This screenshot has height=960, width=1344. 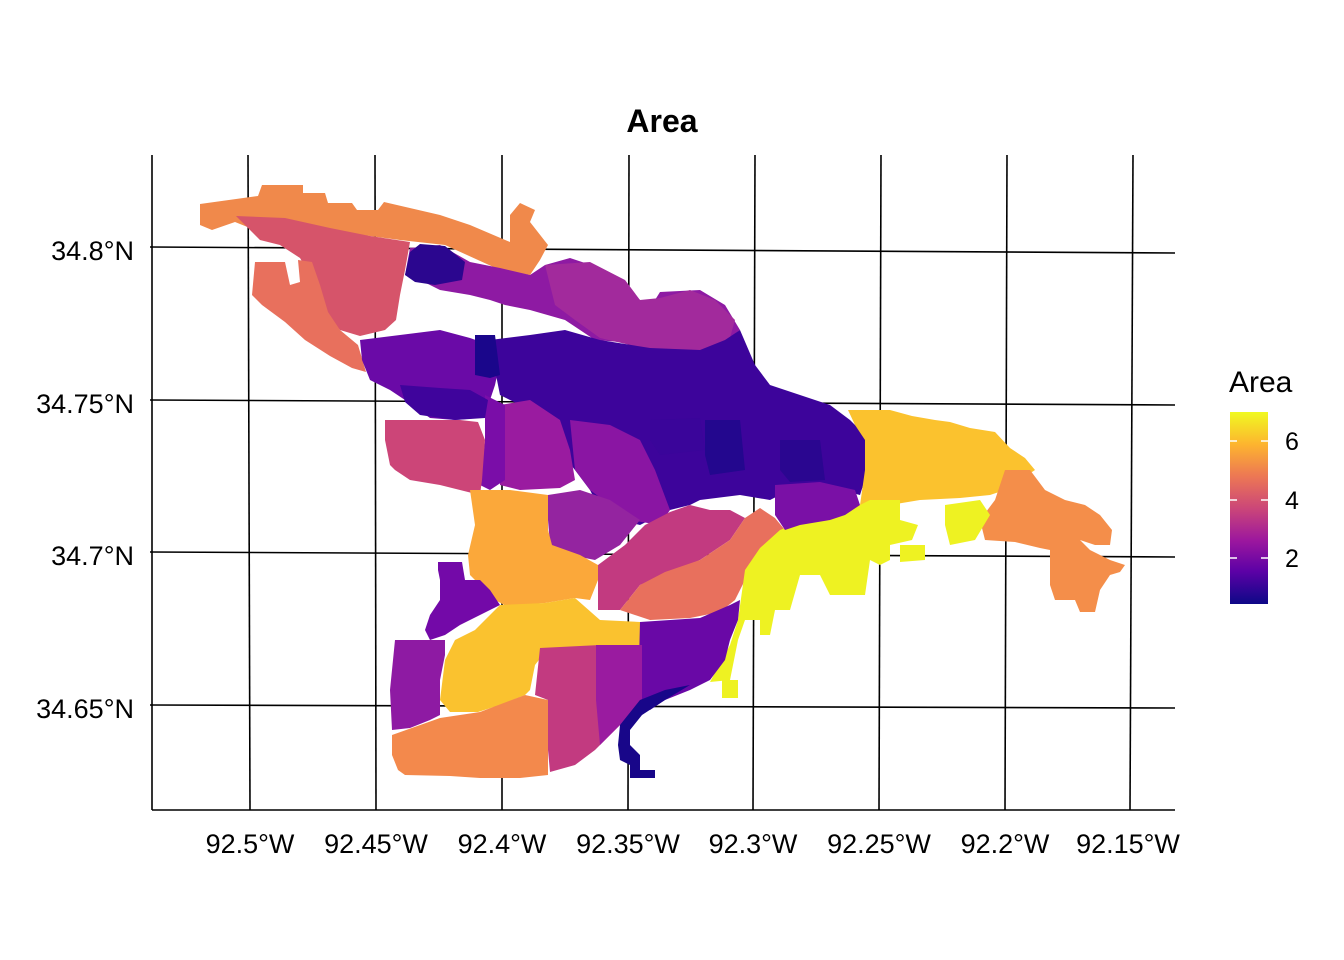 I want to click on y-tick-label: 34.75°N, so click(x=85, y=404).